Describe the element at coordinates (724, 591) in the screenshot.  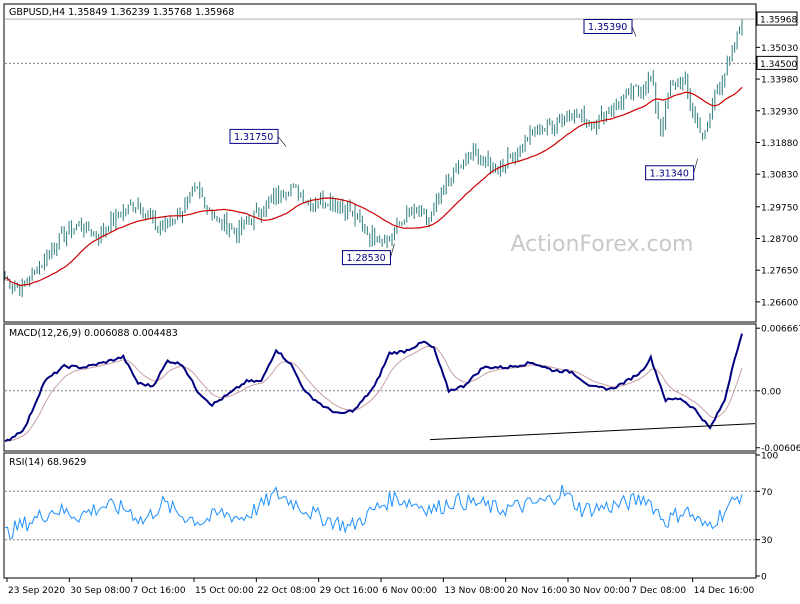
I see `time-tick-label: 14 Dec 16:00` at that location.